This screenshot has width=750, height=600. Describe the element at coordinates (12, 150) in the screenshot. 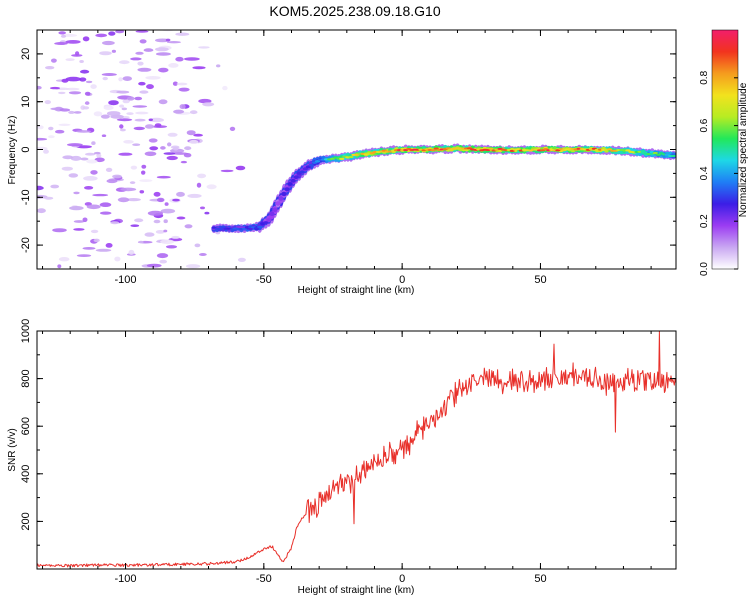

I see `spectrogram-ylabel: Frequency (Hz)` at that location.